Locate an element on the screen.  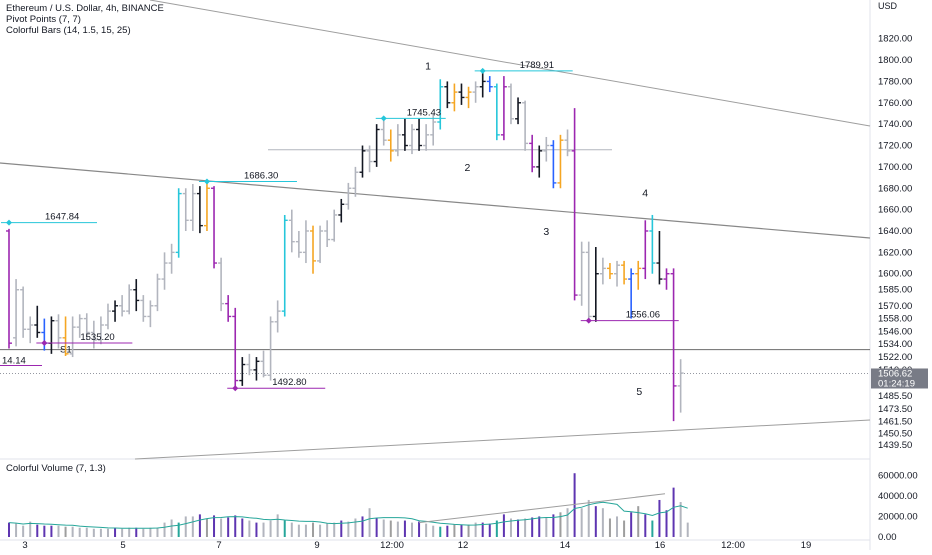
volume-trendline is located at coordinates (542, 508).